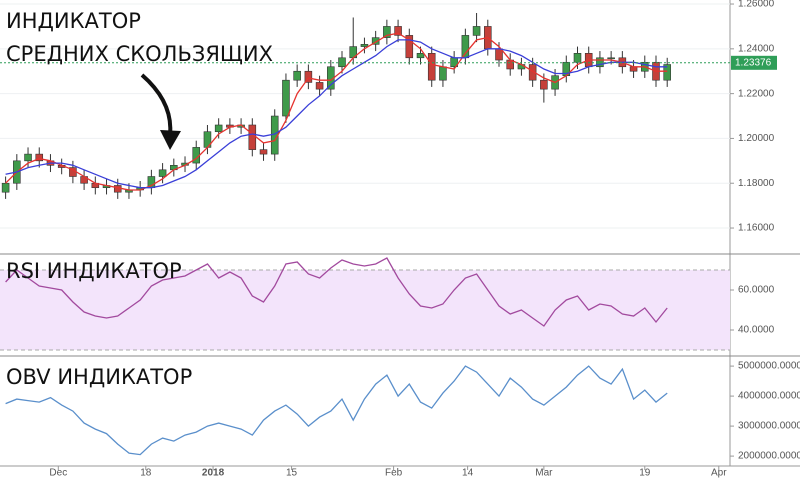 This screenshot has width=800, height=479. I want to click on panel-title: OBV ИНДИКАТОР, so click(99, 377).